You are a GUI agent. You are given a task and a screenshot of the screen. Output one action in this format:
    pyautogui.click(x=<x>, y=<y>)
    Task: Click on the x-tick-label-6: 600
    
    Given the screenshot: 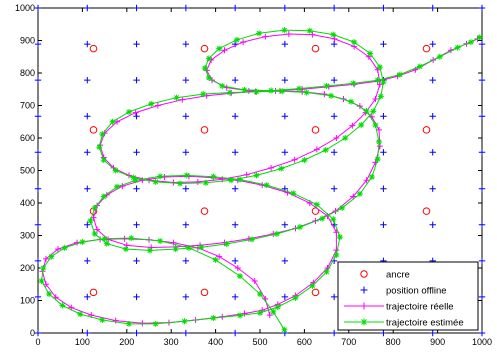 What is the action you would take?
    pyautogui.click(x=304, y=342)
    